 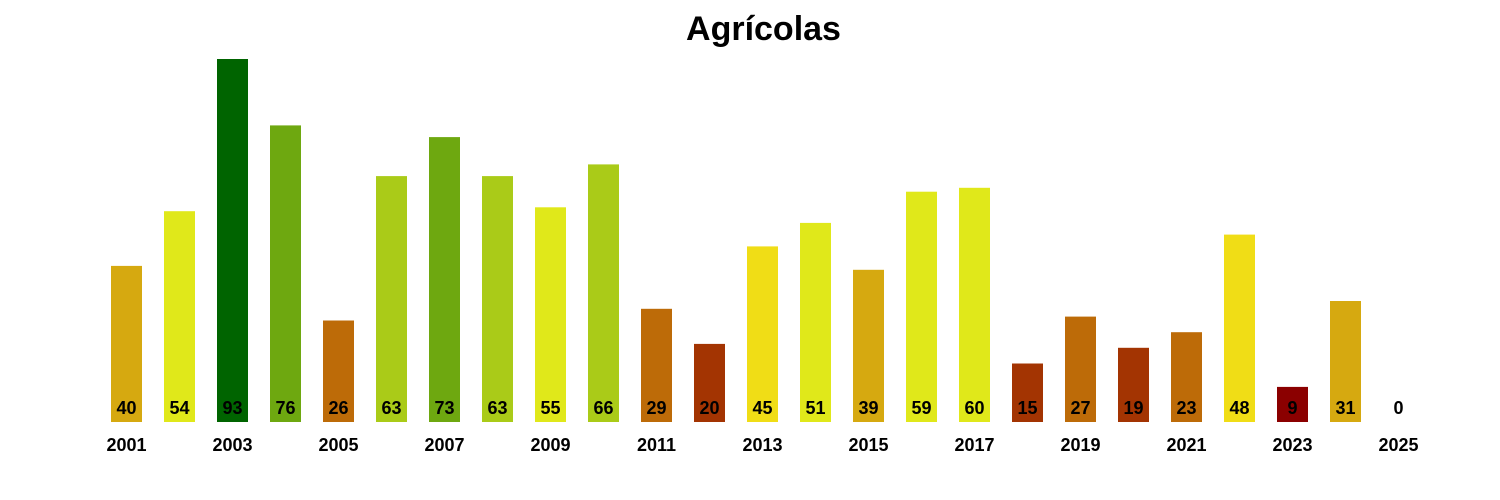 I want to click on bar-2008, so click(x=497, y=299).